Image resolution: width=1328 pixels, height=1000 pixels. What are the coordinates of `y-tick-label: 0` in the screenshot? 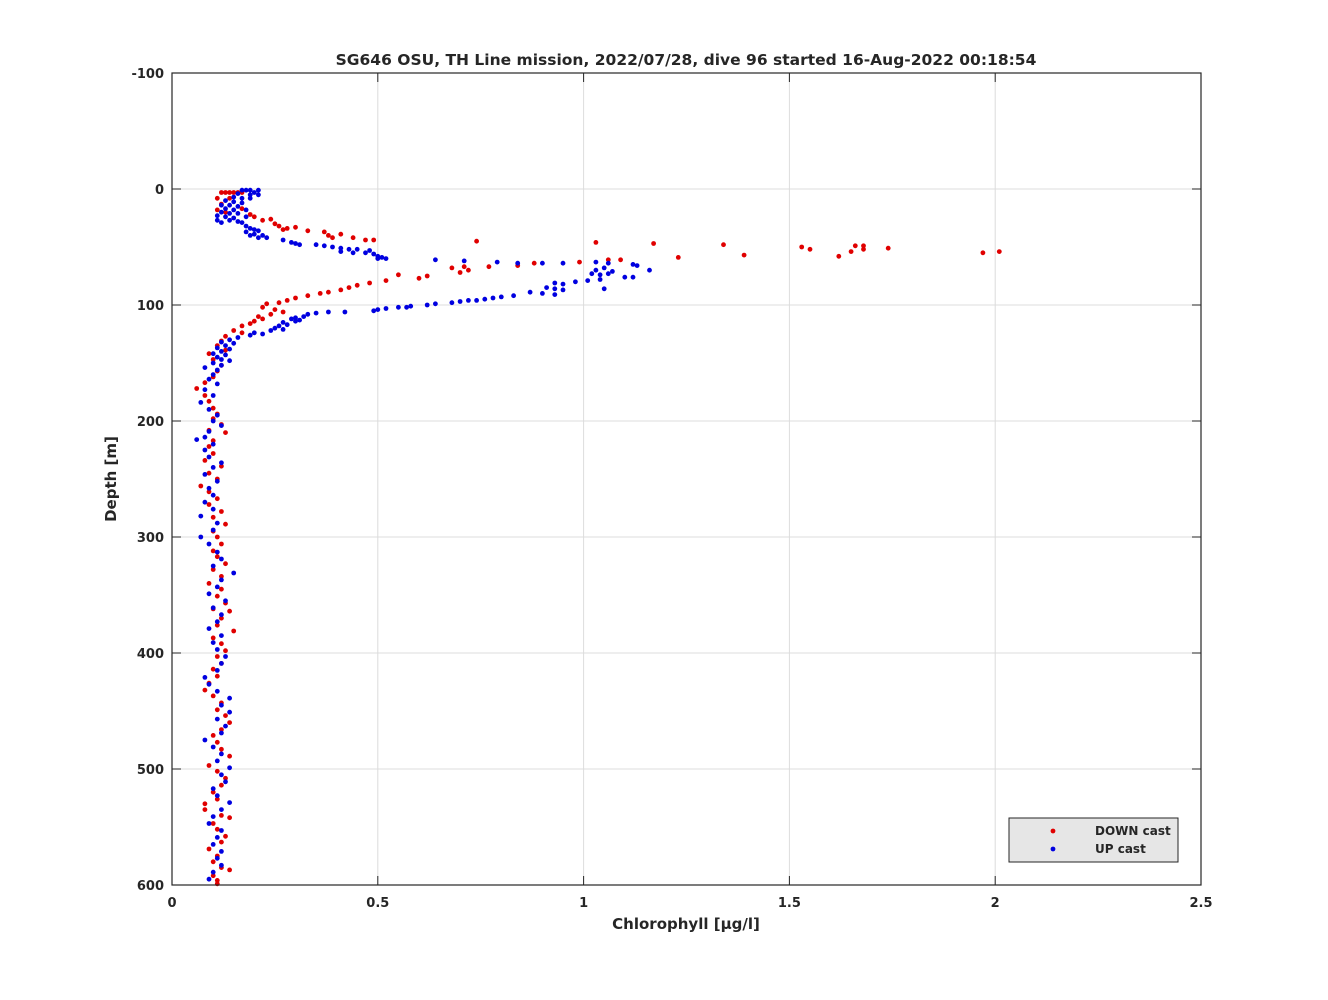 It's located at (159, 190).